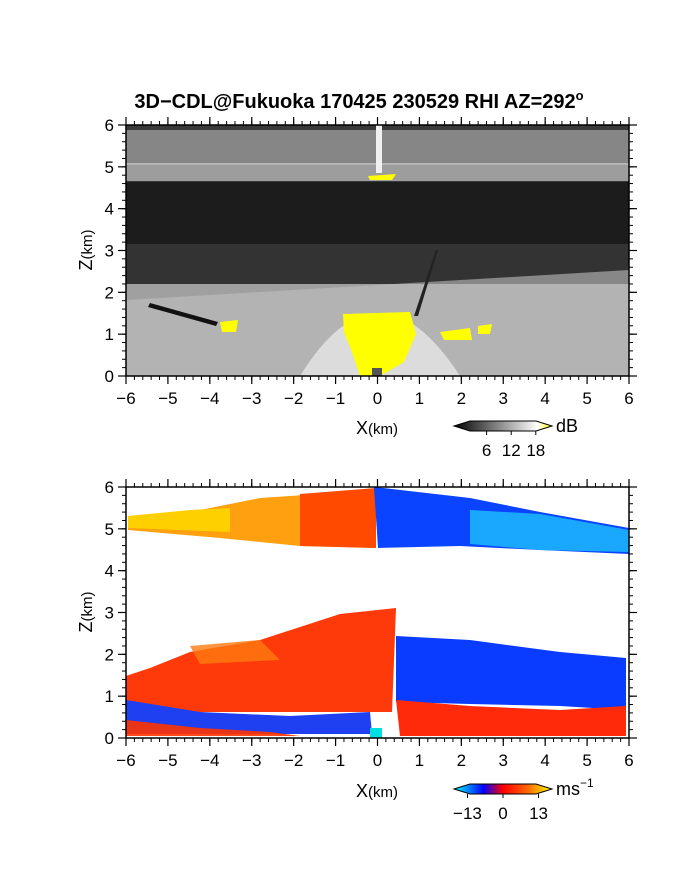 This screenshot has width=680, height=880. I want to click on colorbar-unit-label: ms−1, so click(575, 787).